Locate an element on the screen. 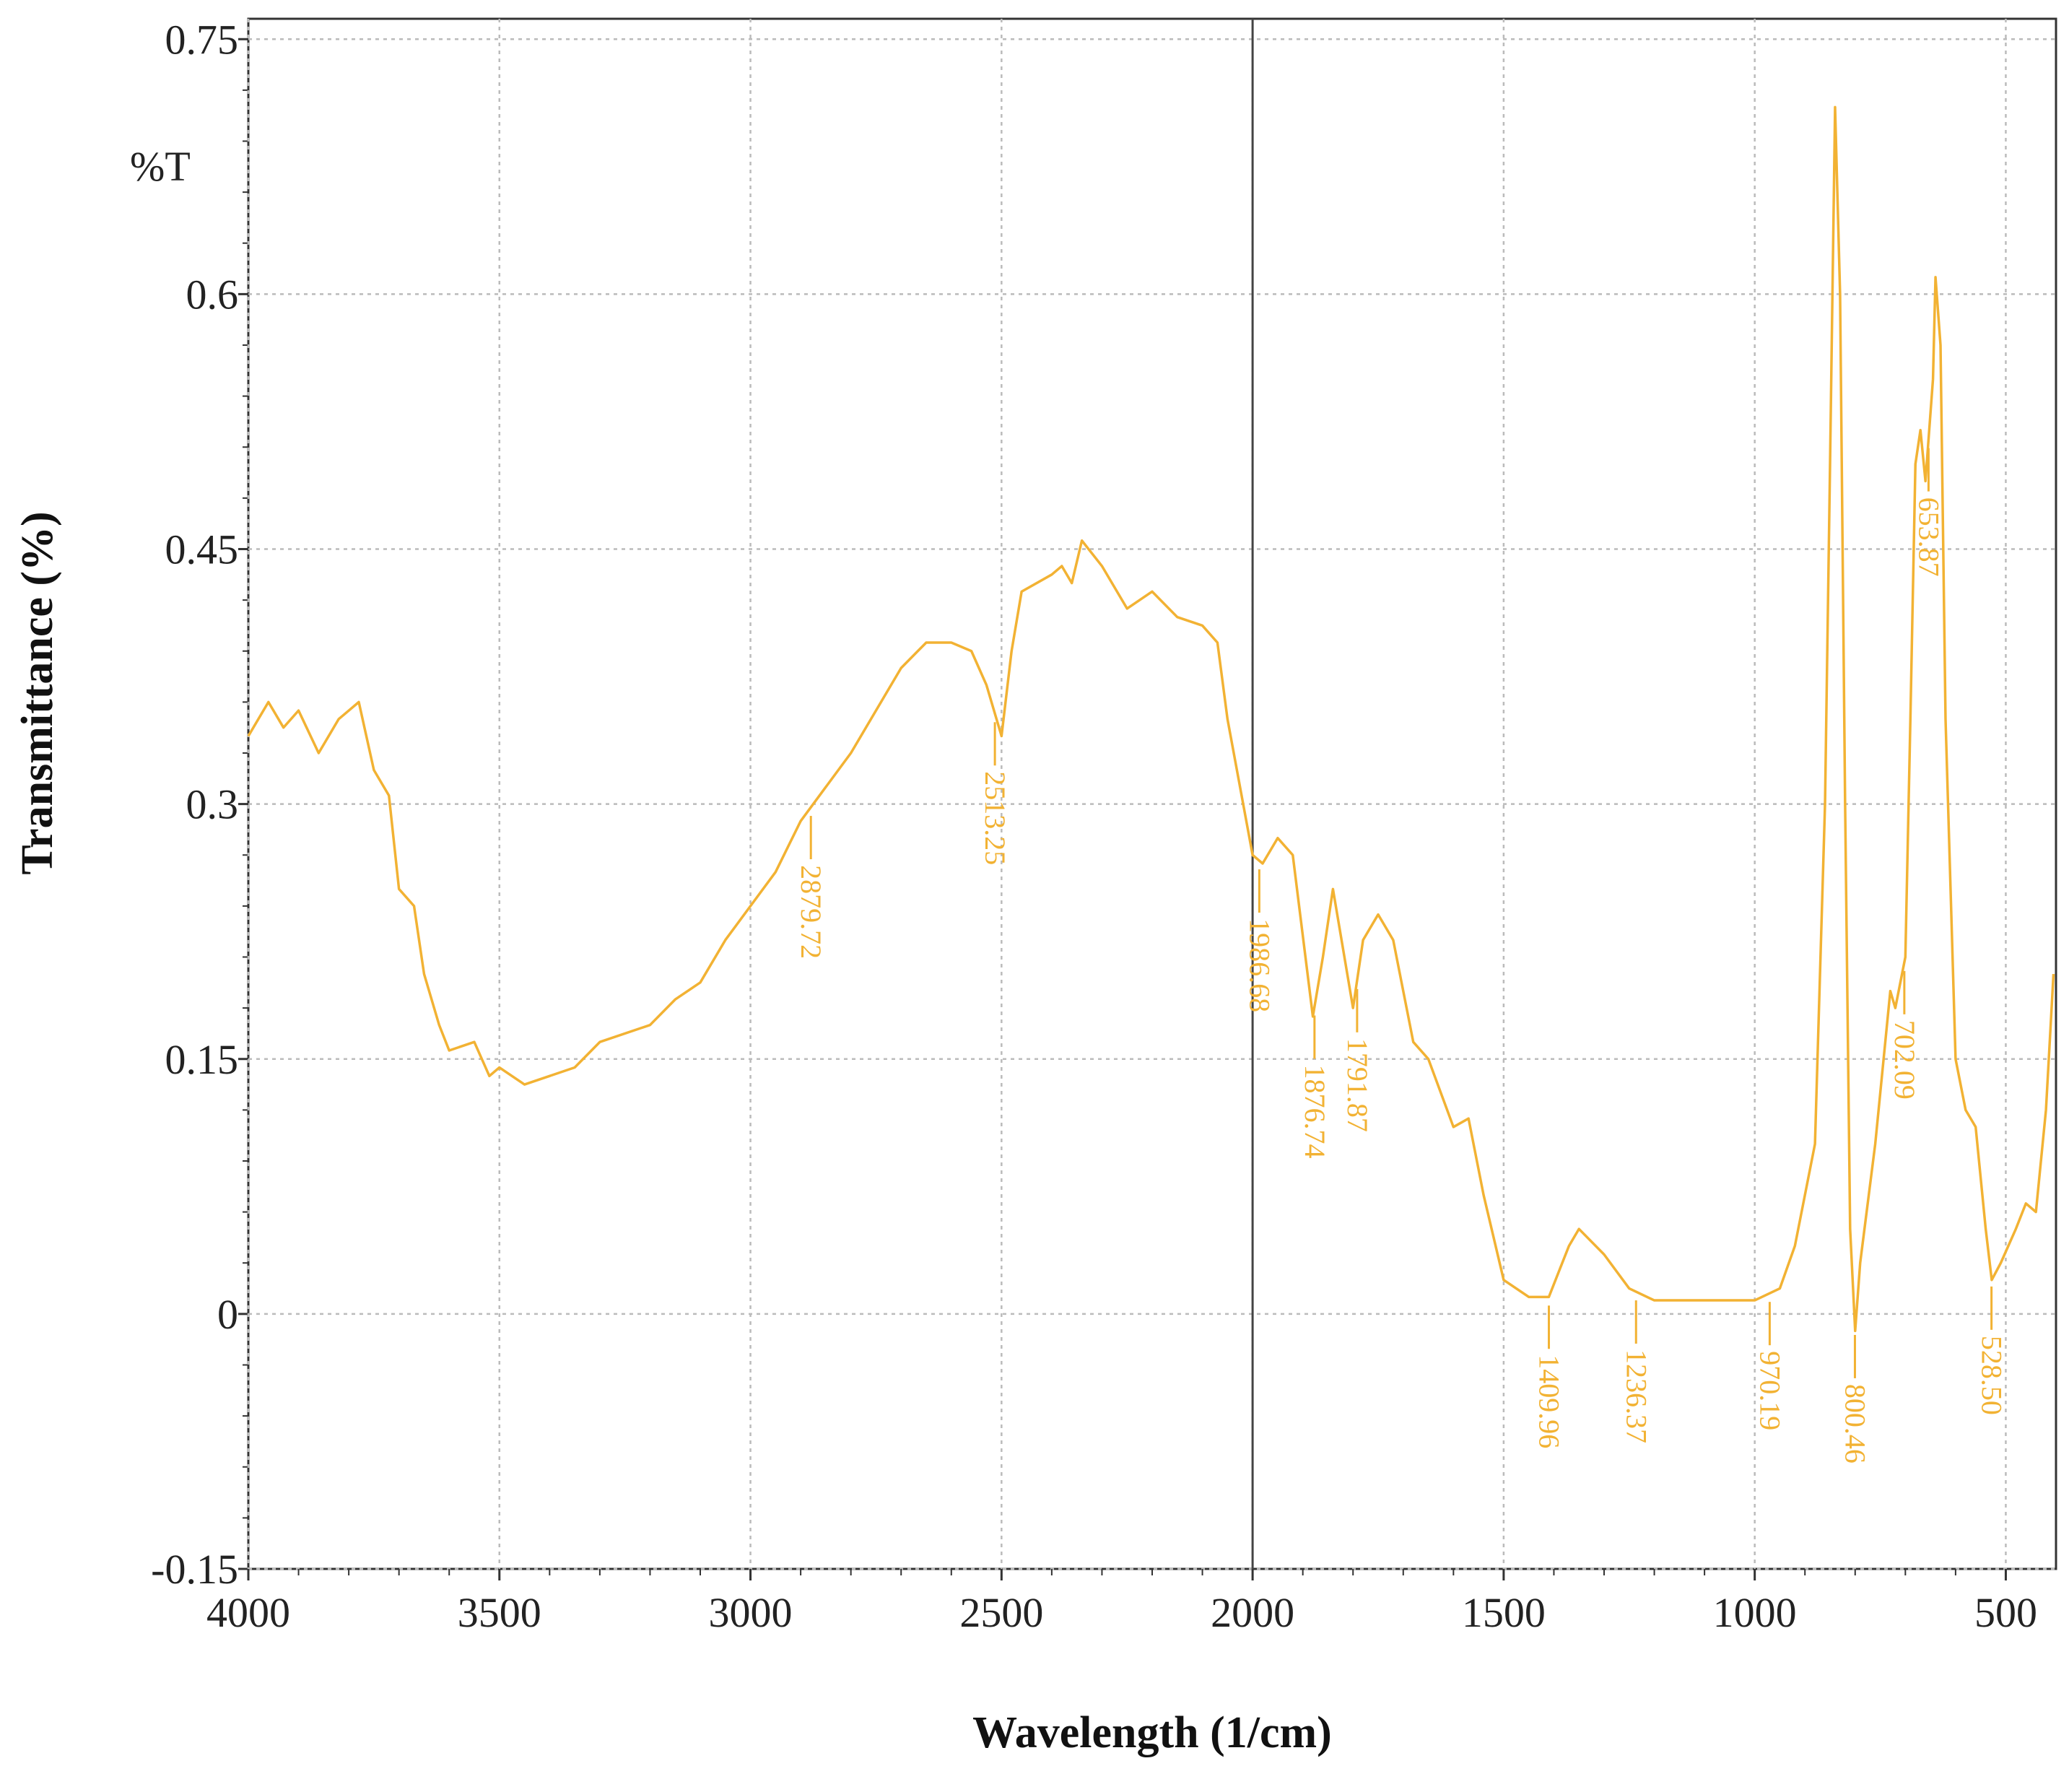 Image resolution: width=2069 pixels, height=1792 pixels. x-tick-label: 1500 is located at coordinates (1504, 1612).